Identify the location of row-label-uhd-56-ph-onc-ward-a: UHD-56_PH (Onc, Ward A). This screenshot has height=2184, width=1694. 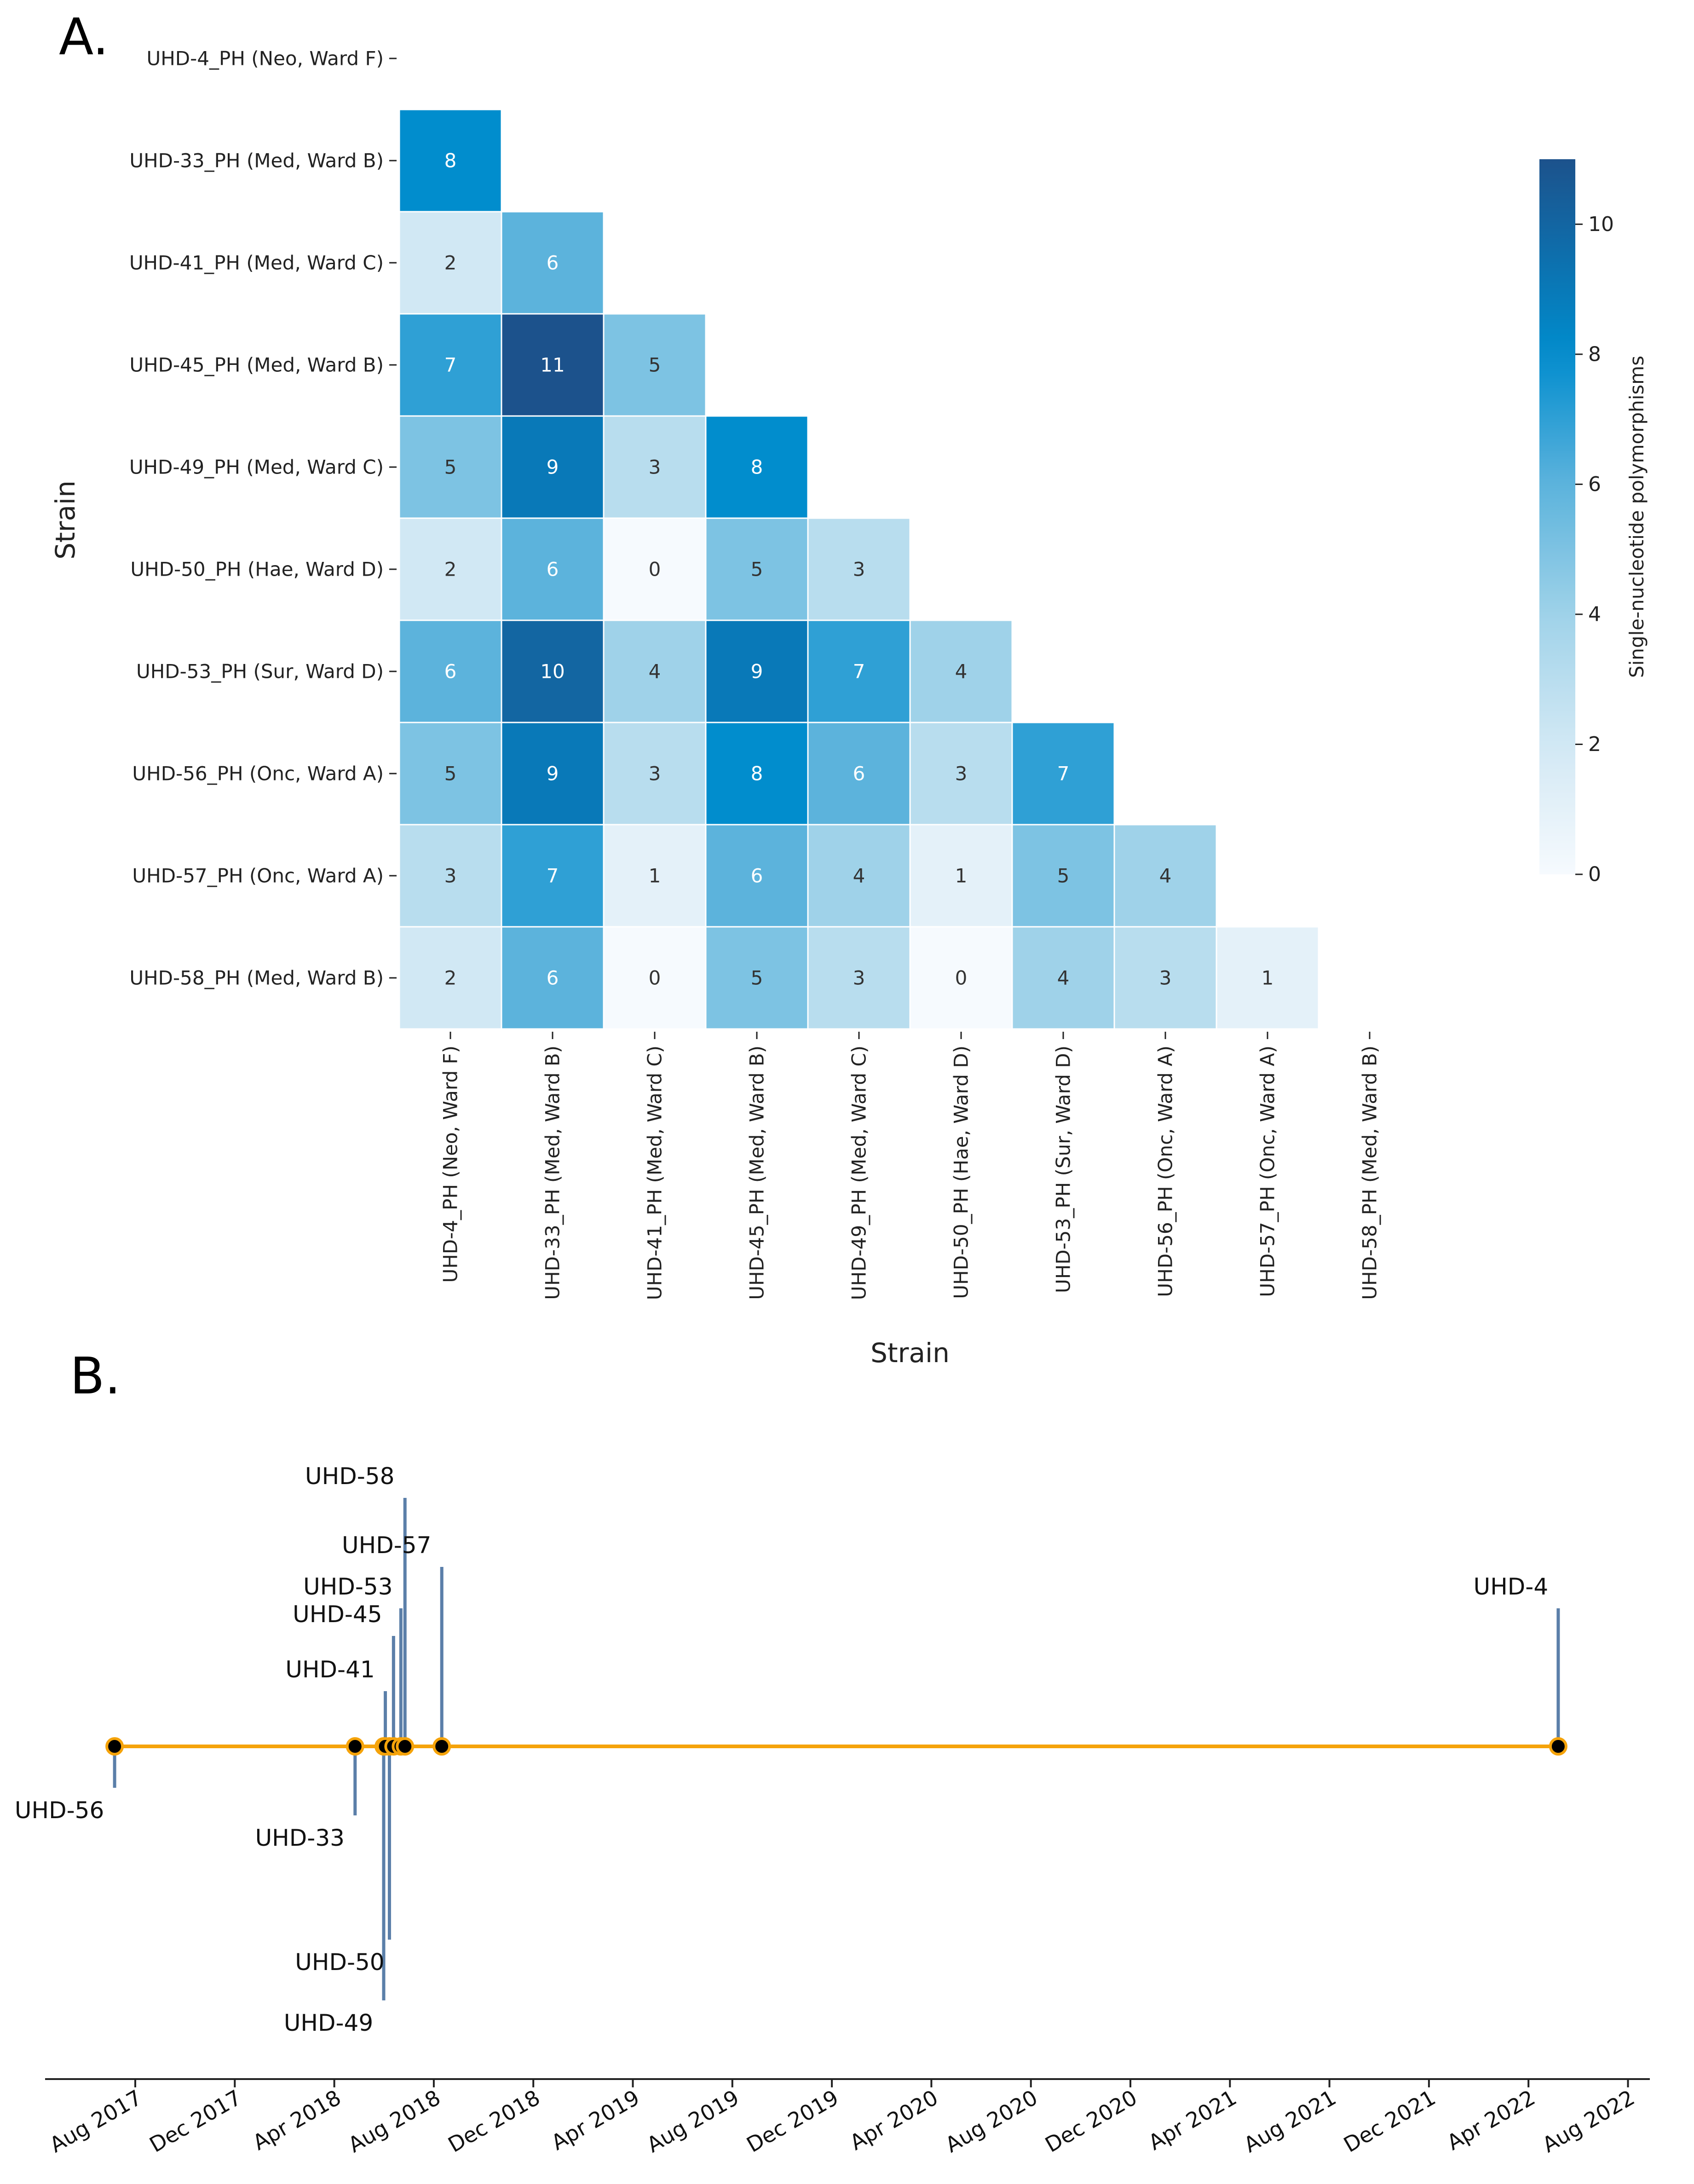
(258, 774).